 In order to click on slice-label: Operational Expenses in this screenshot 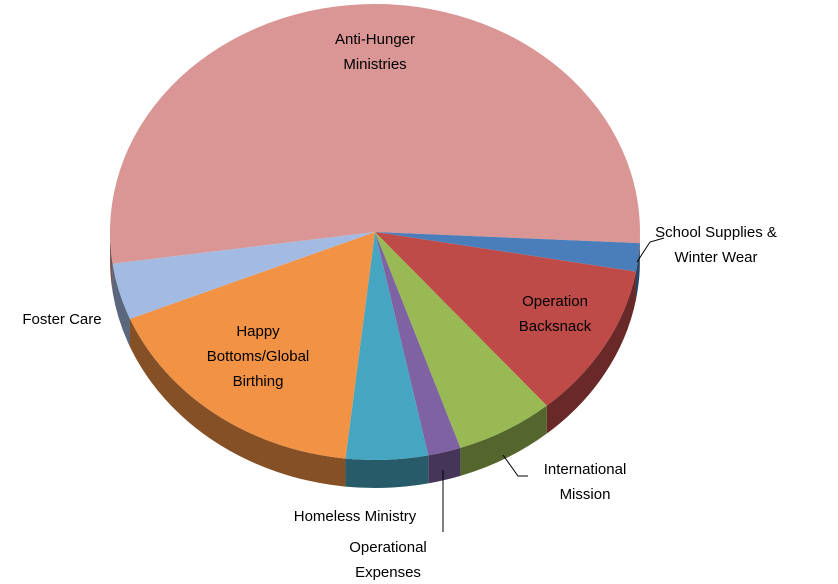, I will do `click(388, 560)`.